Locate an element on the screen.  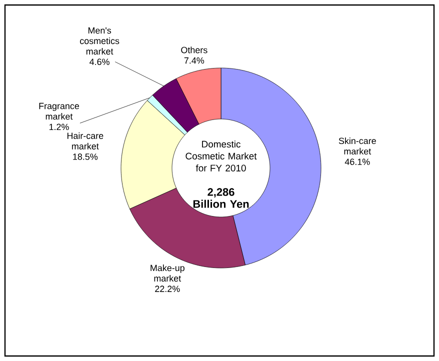
data-label: 46.1% is located at coordinates (357, 161).